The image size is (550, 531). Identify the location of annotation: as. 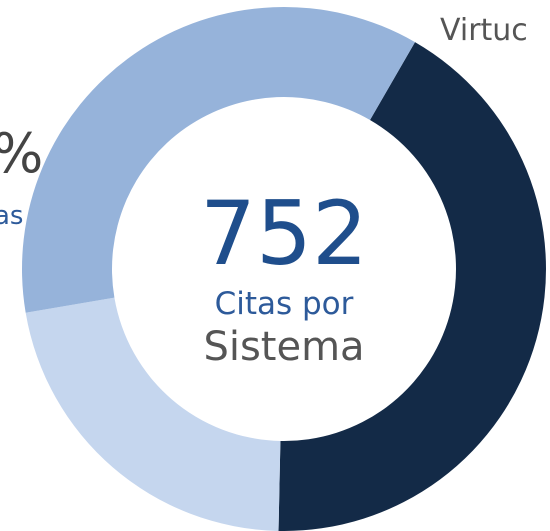
(11, 216).